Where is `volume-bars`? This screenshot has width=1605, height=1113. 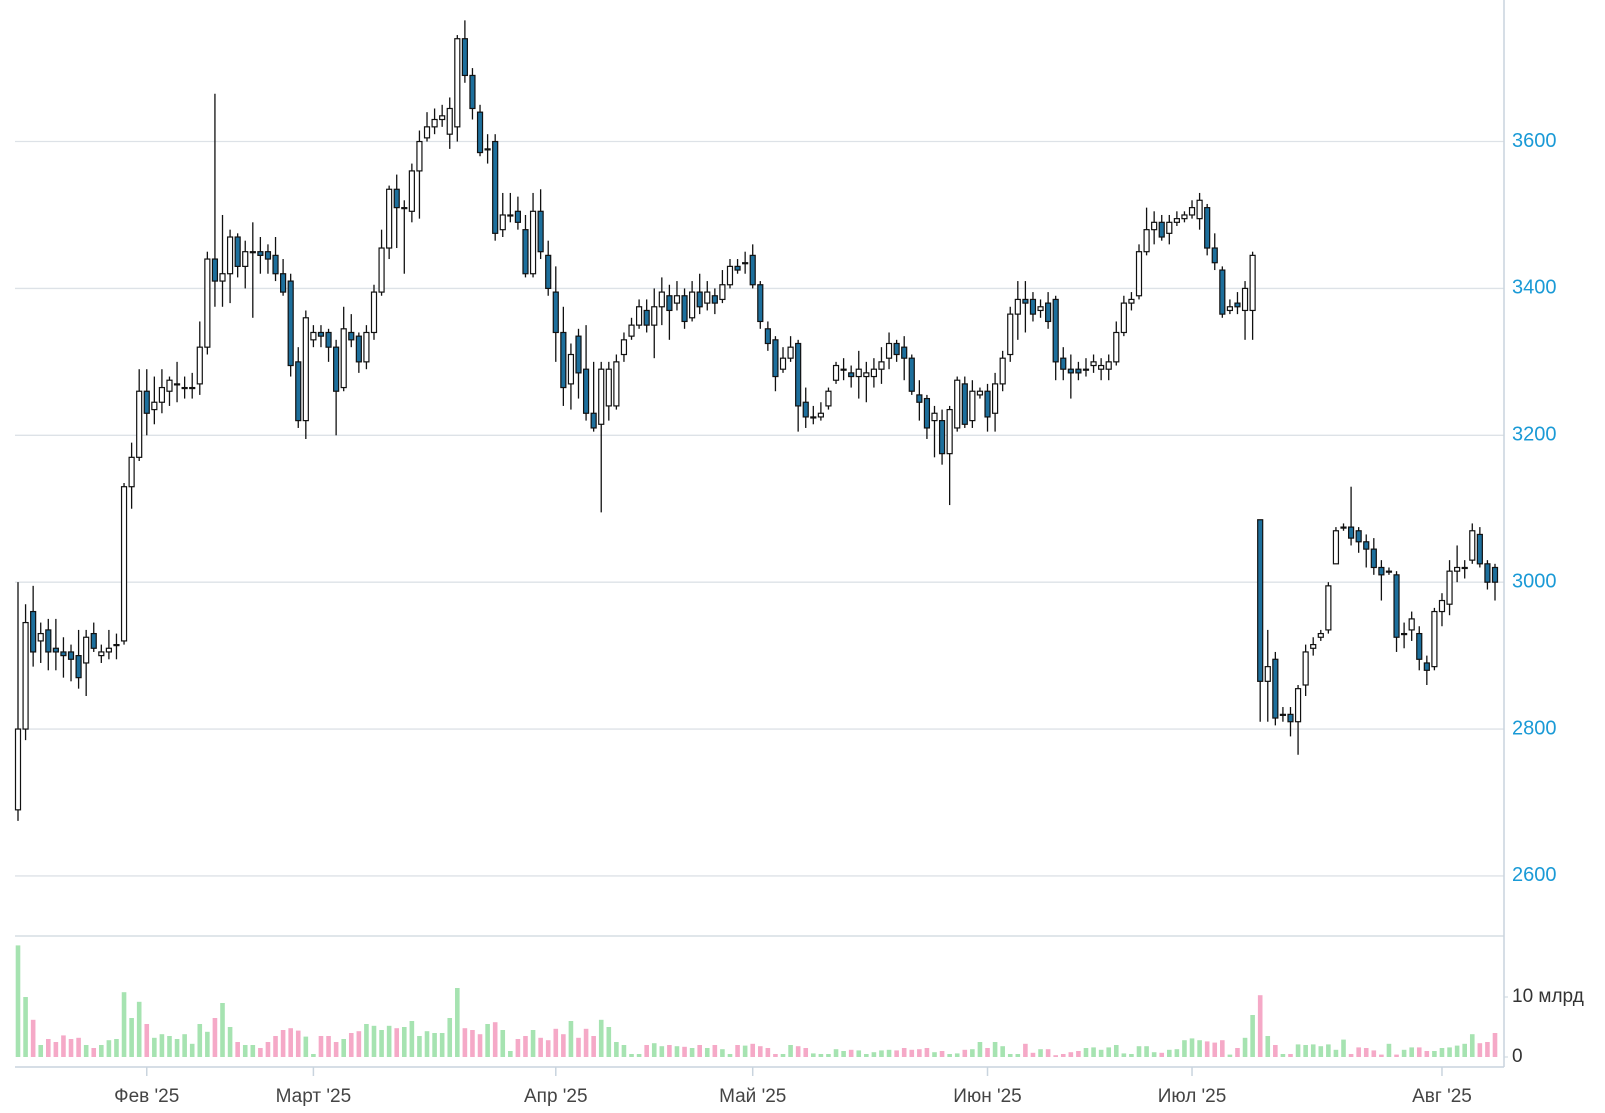 volume-bars is located at coordinates (756, 1001).